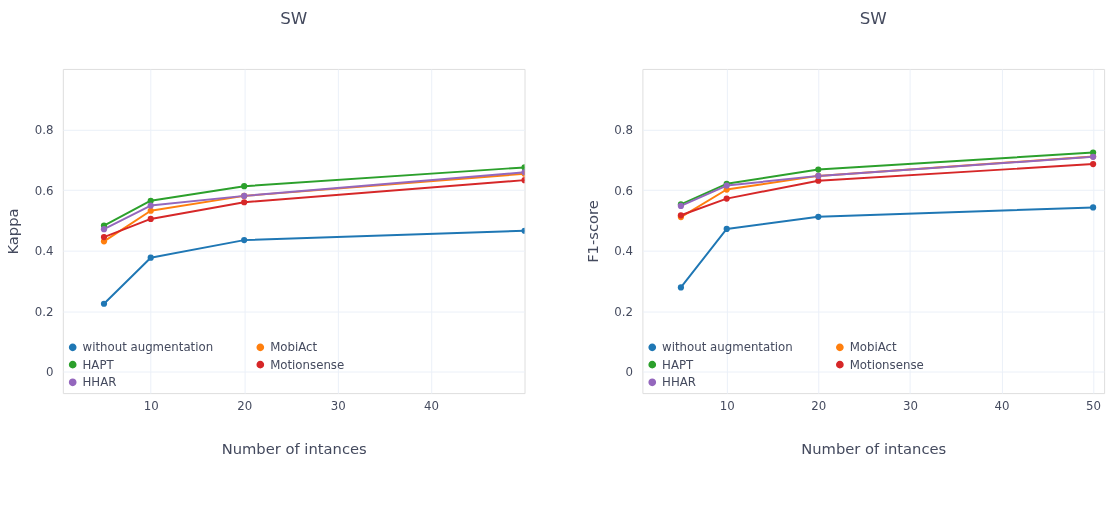  What do you see at coordinates (1094, 406) in the screenshot?
I see `x-tick-label: 50` at bounding box center [1094, 406].